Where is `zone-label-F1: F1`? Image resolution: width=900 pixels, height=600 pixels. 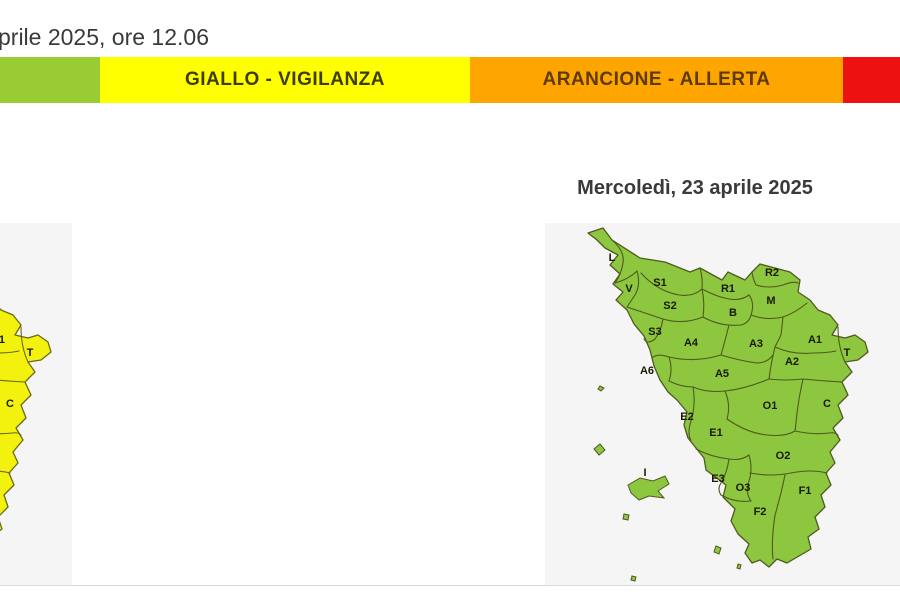
zone-label-F1: F1 is located at coordinates (805, 491).